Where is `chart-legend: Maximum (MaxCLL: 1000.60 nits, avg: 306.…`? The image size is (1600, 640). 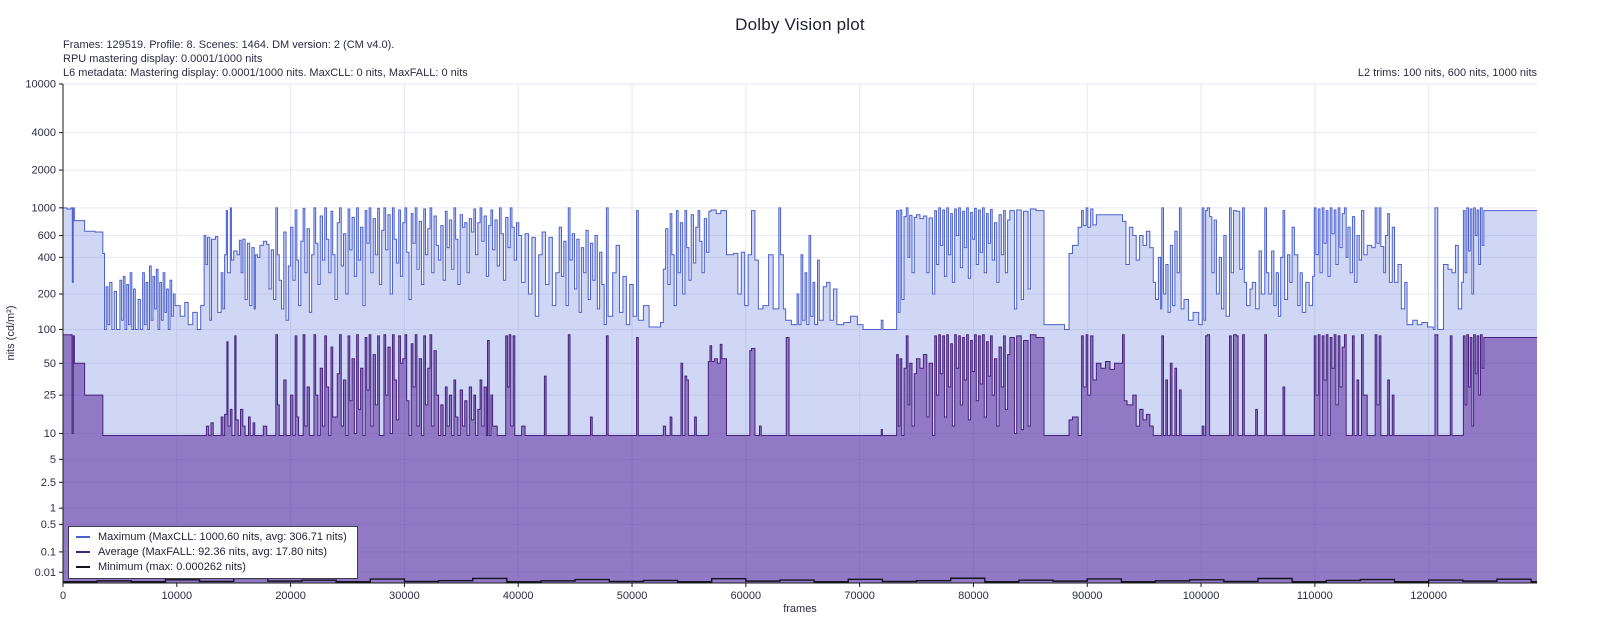
chart-legend: Maximum (MaxCLL: 1000.60 nits, avg: 306.… is located at coordinates (213, 552).